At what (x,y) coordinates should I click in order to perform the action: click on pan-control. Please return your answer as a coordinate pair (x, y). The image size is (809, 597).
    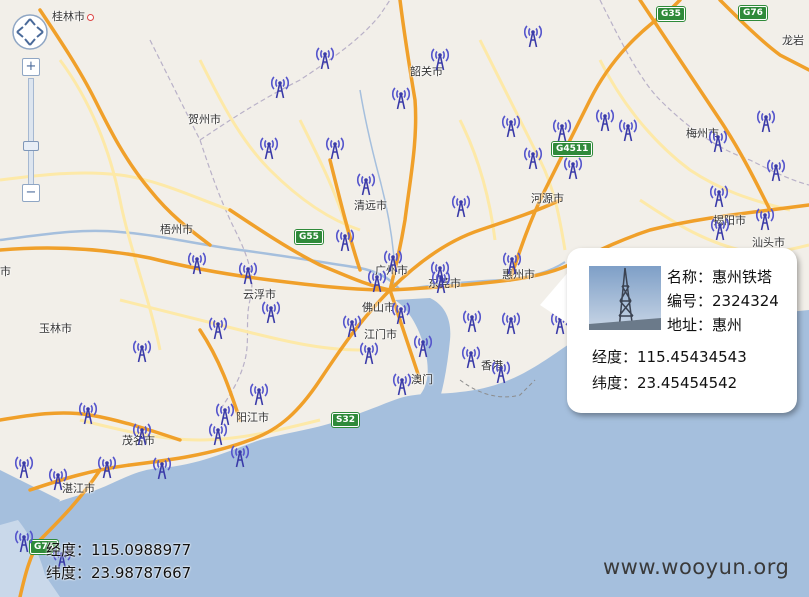
    Looking at the image, I should click on (30, 32).